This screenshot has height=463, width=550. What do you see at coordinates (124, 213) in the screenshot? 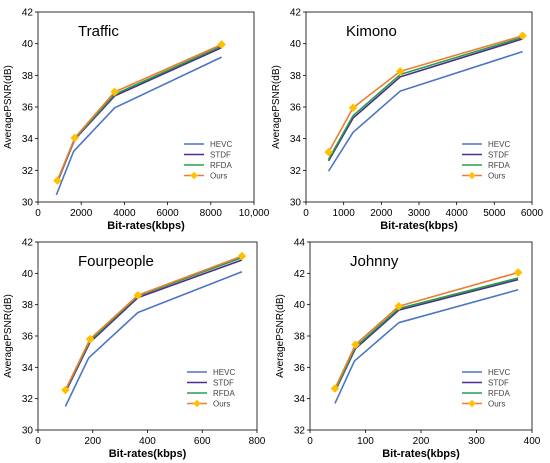
I see `x-tick-label: 4000` at bounding box center [124, 213].